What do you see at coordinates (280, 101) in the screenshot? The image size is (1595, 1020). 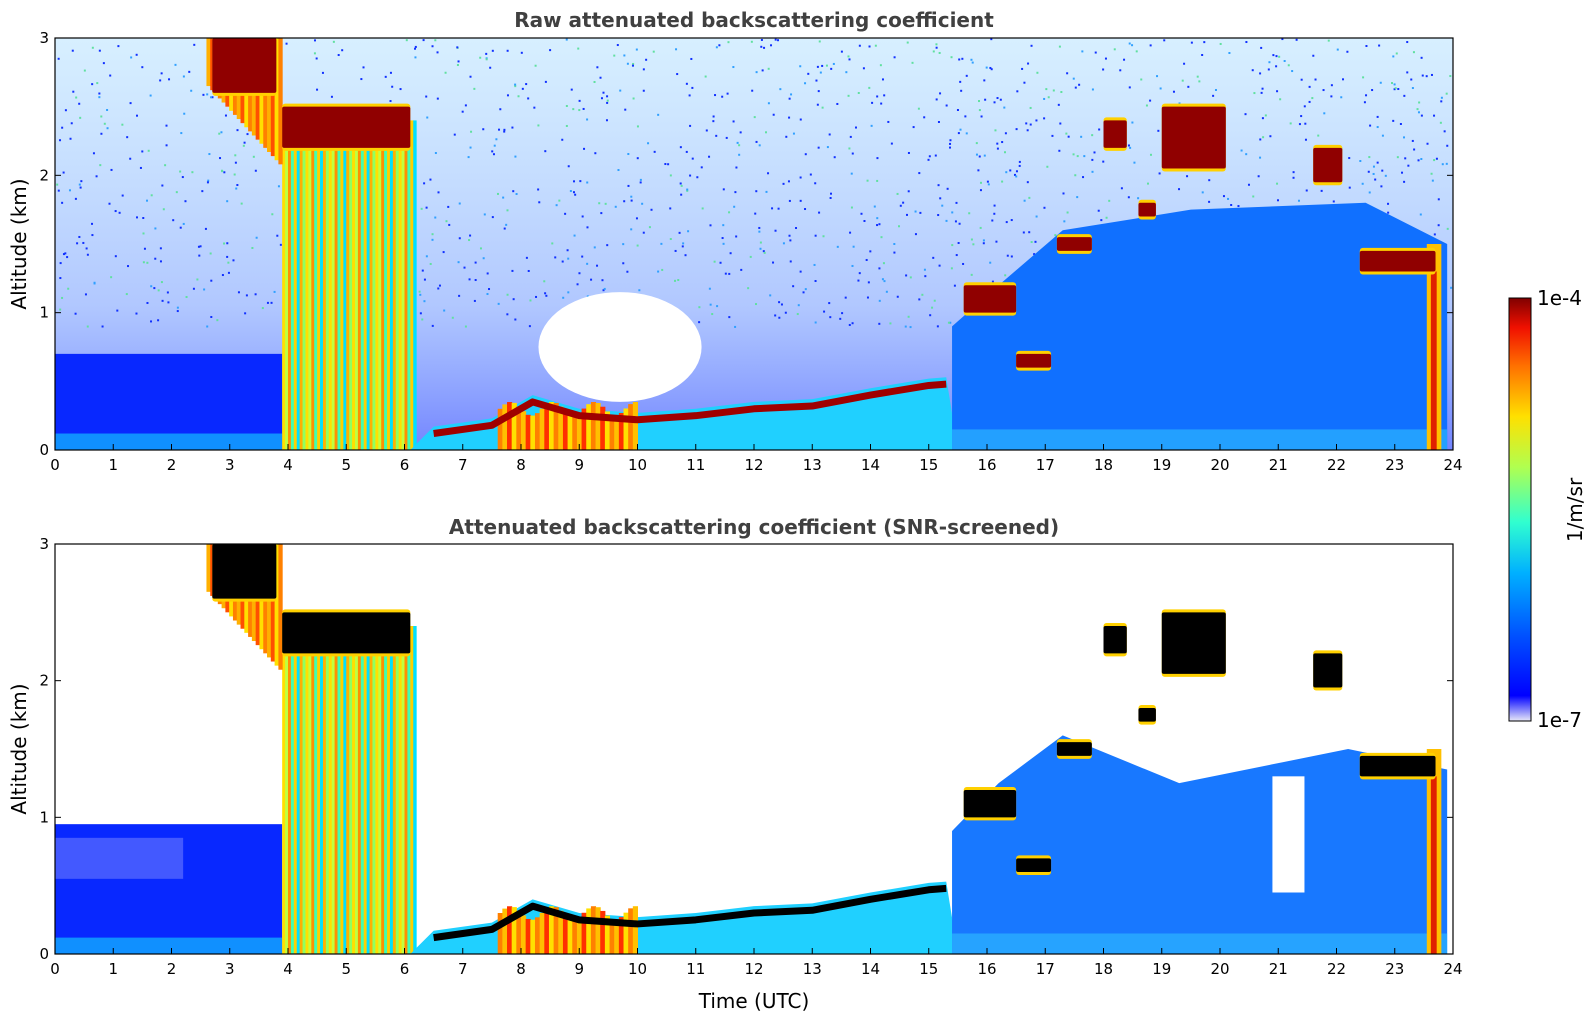 I see `fall-streak` at bounding box center [280, 101].